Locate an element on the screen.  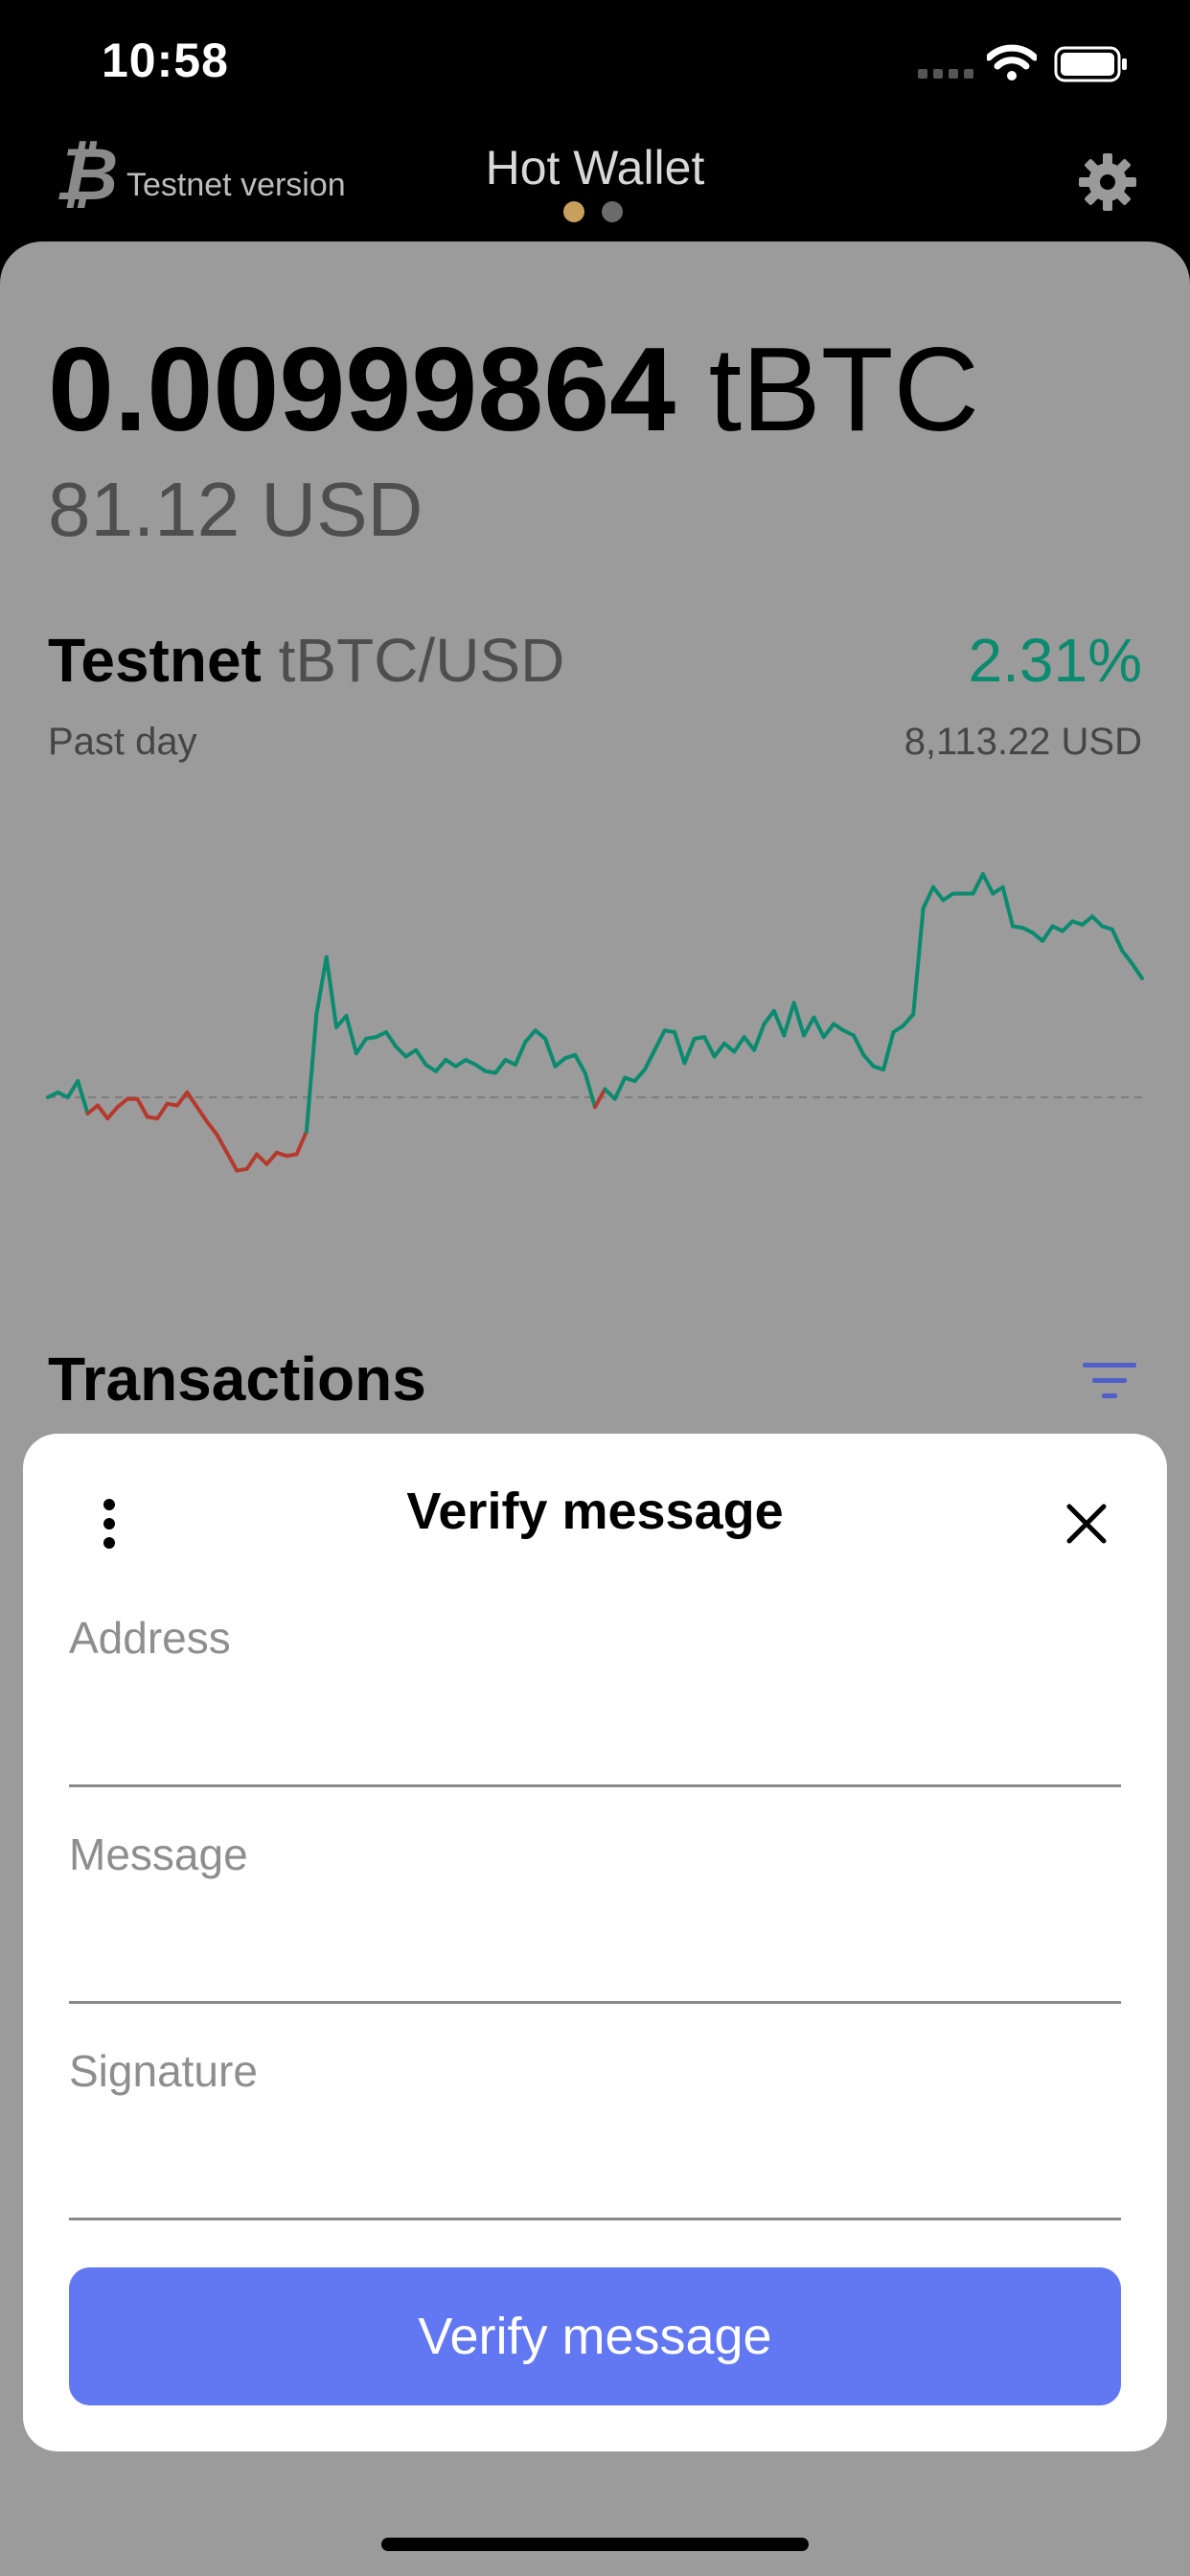
period-label: Past day is located at coordinates (123, 742).